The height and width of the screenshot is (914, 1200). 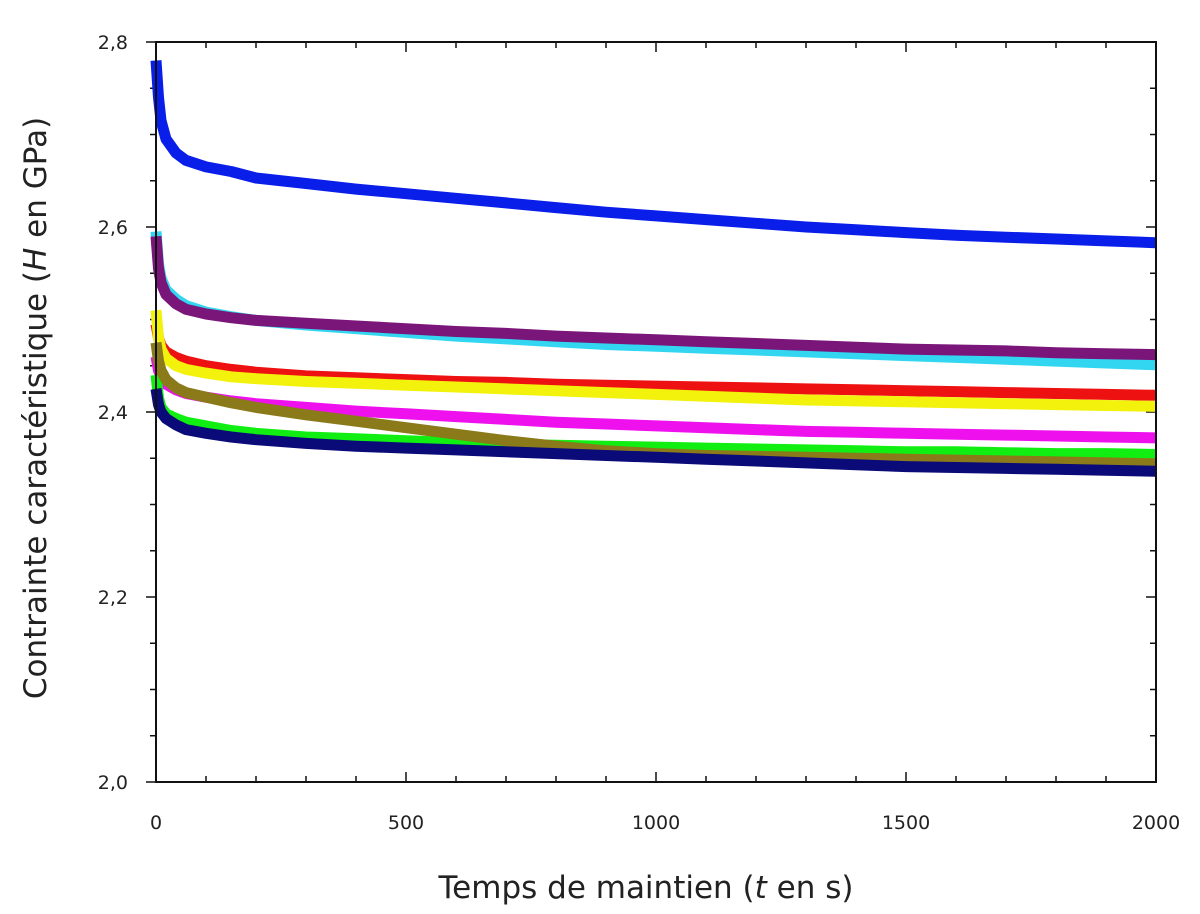 What do you see at coordinates (113, 598) in the screenshot?
I see `y-tick-label: 2,2` at bounding box center [113, 598].